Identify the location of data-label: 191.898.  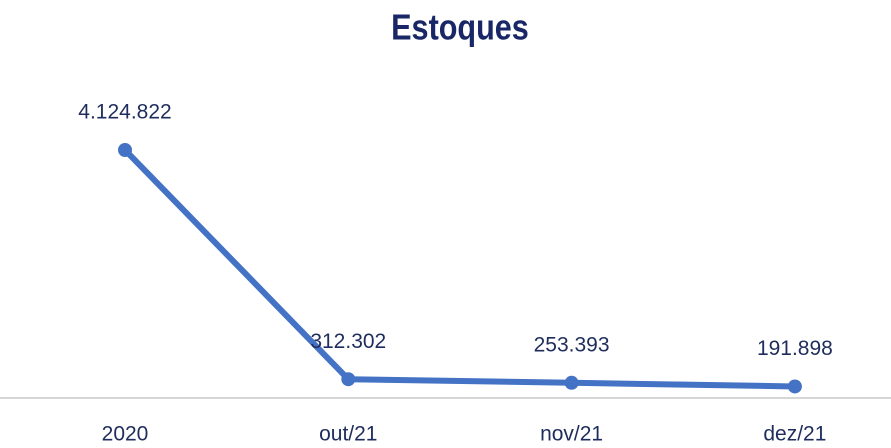
(795, 348).